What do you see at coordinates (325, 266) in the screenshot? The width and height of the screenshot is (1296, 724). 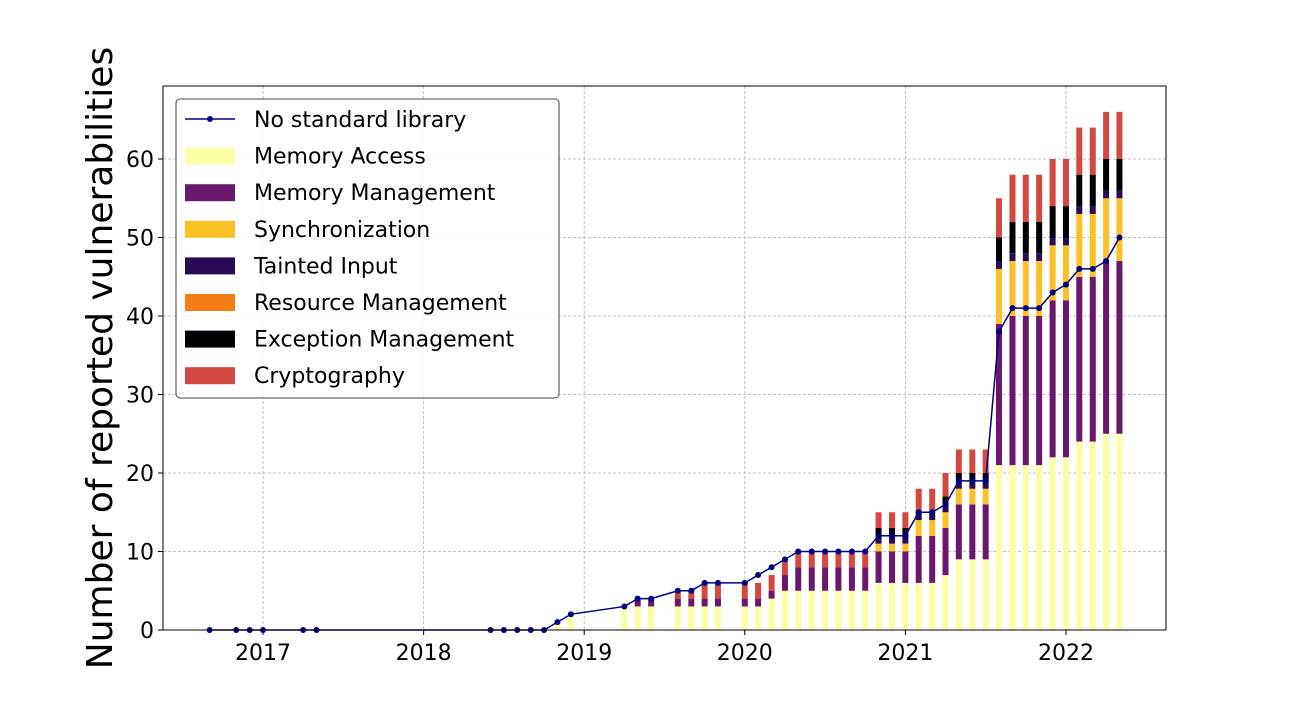 I see `legend-label: Tainted Input` at bounding box center [325, 266].